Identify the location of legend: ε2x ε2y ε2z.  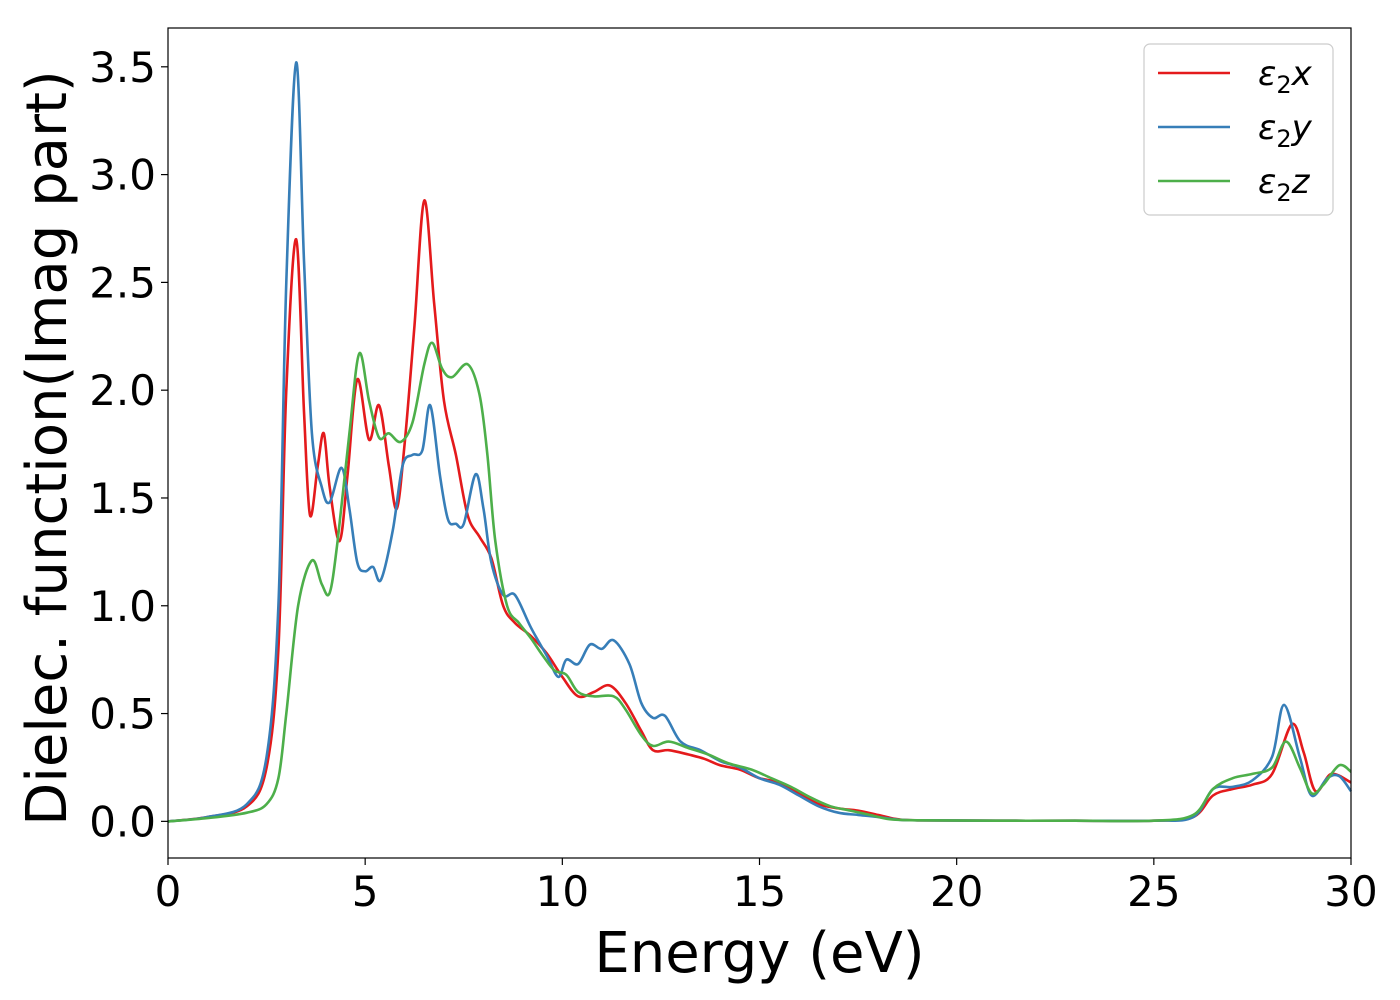
(1238, 129).